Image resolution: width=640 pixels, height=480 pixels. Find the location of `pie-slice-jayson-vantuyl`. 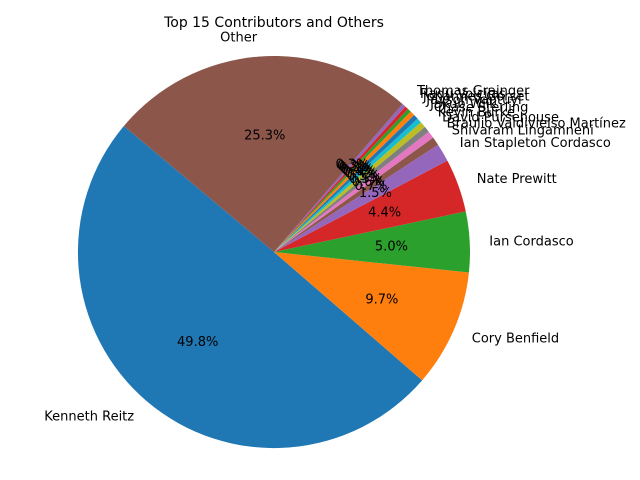

pie-slice-jayson-vantuyl is located at coordinates (344, 181).